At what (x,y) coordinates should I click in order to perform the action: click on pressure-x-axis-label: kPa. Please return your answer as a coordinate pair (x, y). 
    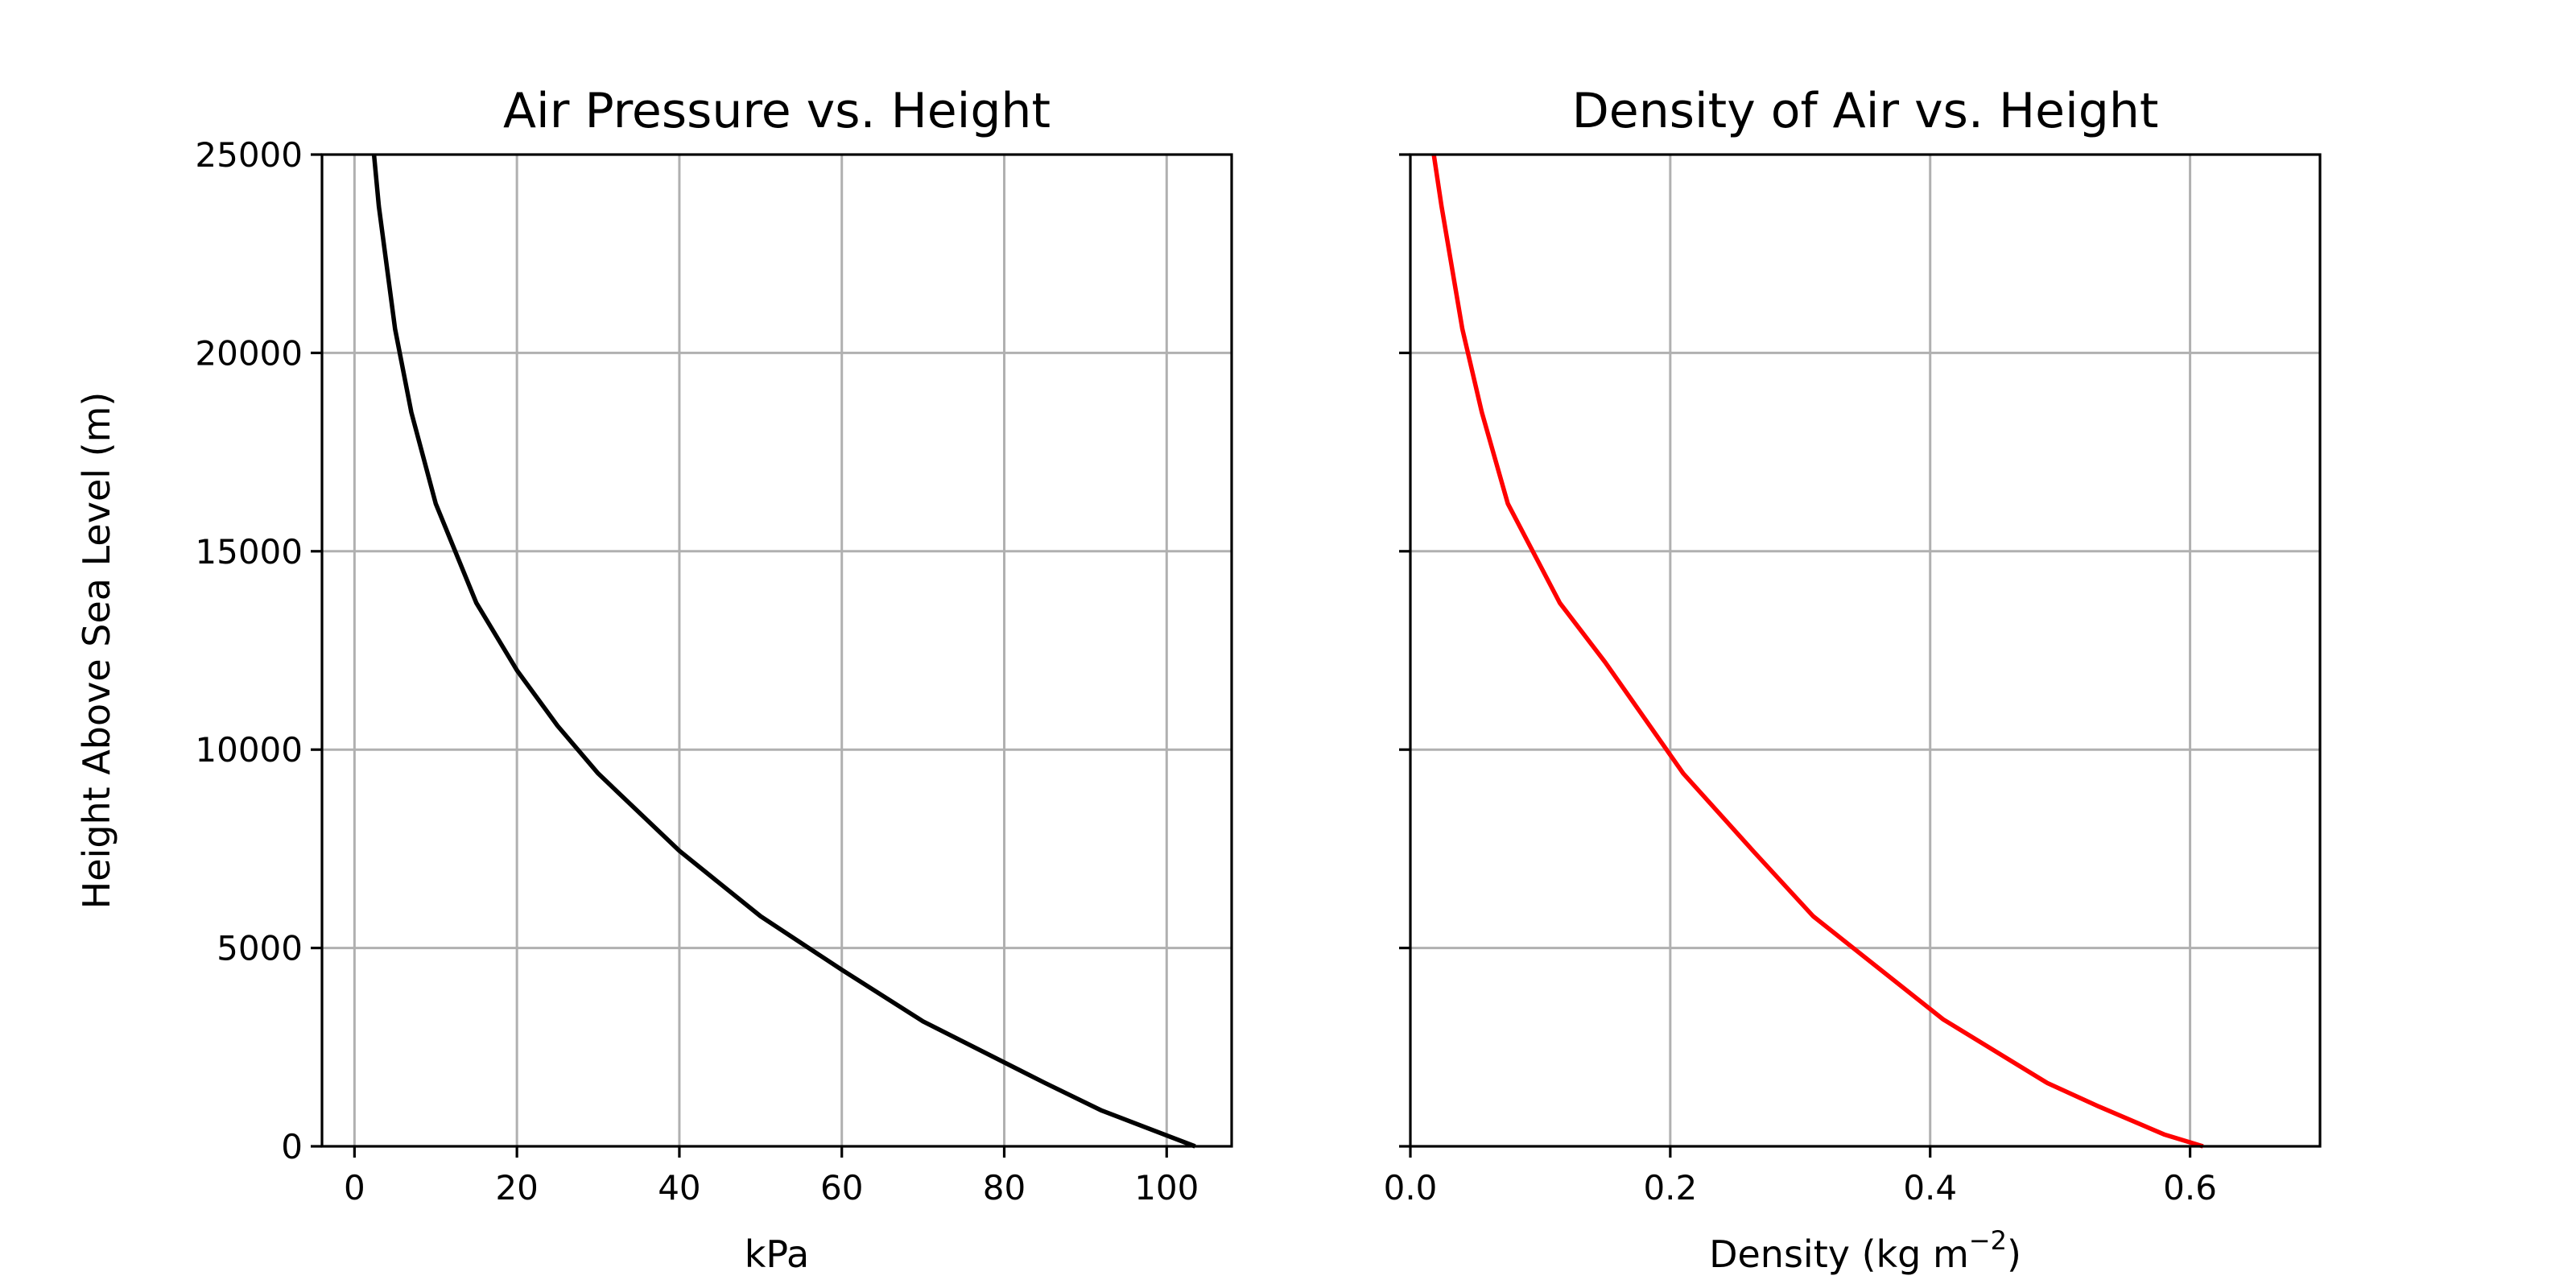
    Looking at the image, I should click on (777, 1254).